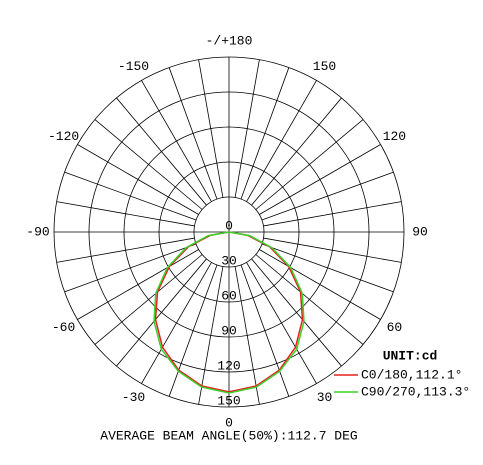 Image resolution: width=483 pixels, height=465 pixels. I want to click on legend-title: UNIT:cd, so click(410, 355).